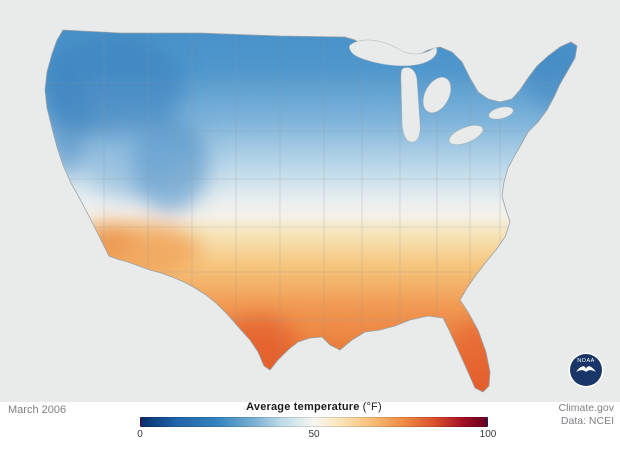  I want to click on noaa-logo: NOAA, so click(586, 370).